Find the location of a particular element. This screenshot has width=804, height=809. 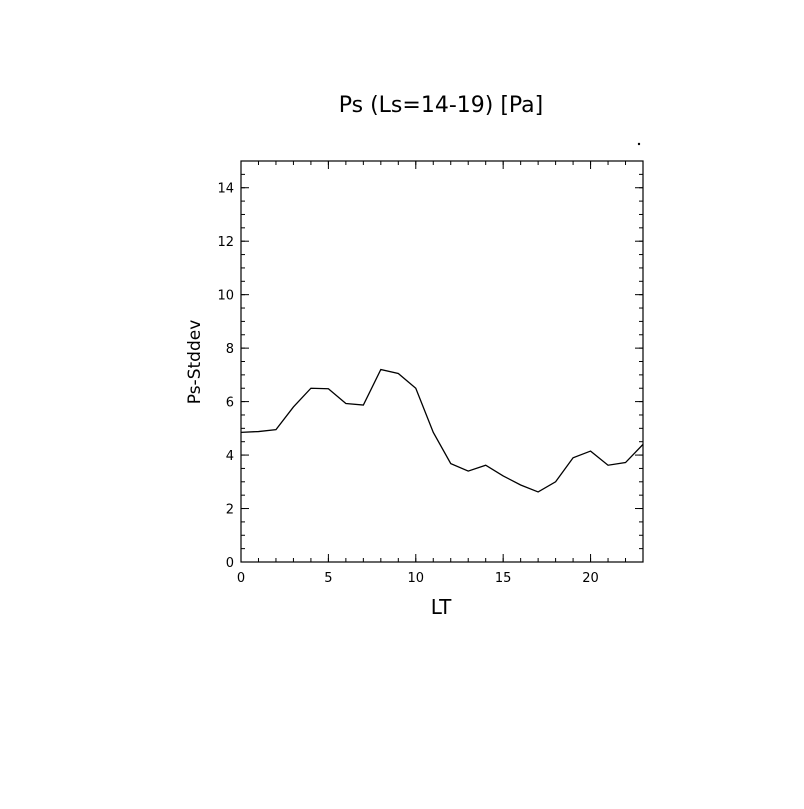

series-line is located at coordinates (442, 430).